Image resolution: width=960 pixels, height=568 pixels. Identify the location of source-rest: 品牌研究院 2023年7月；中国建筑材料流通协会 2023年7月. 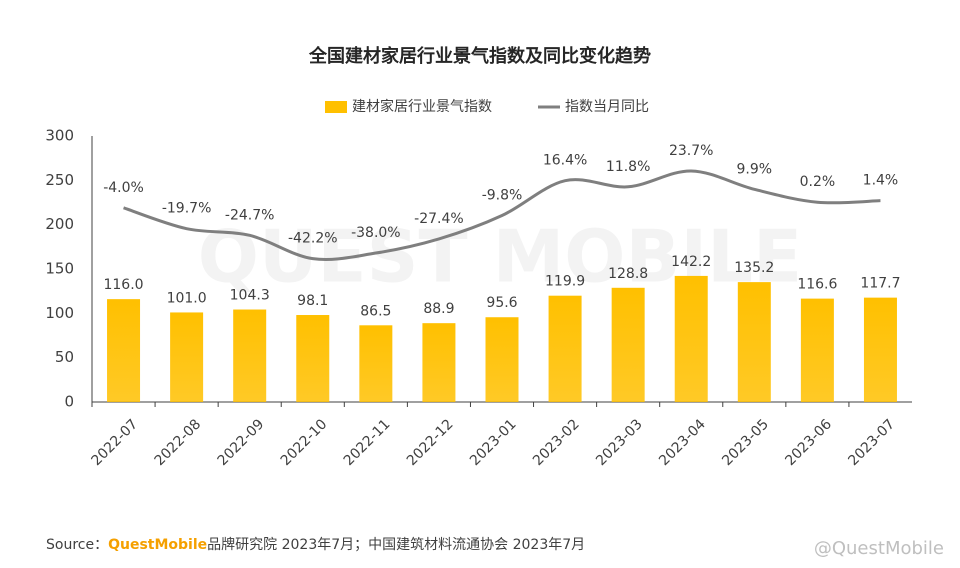
(396, 544).